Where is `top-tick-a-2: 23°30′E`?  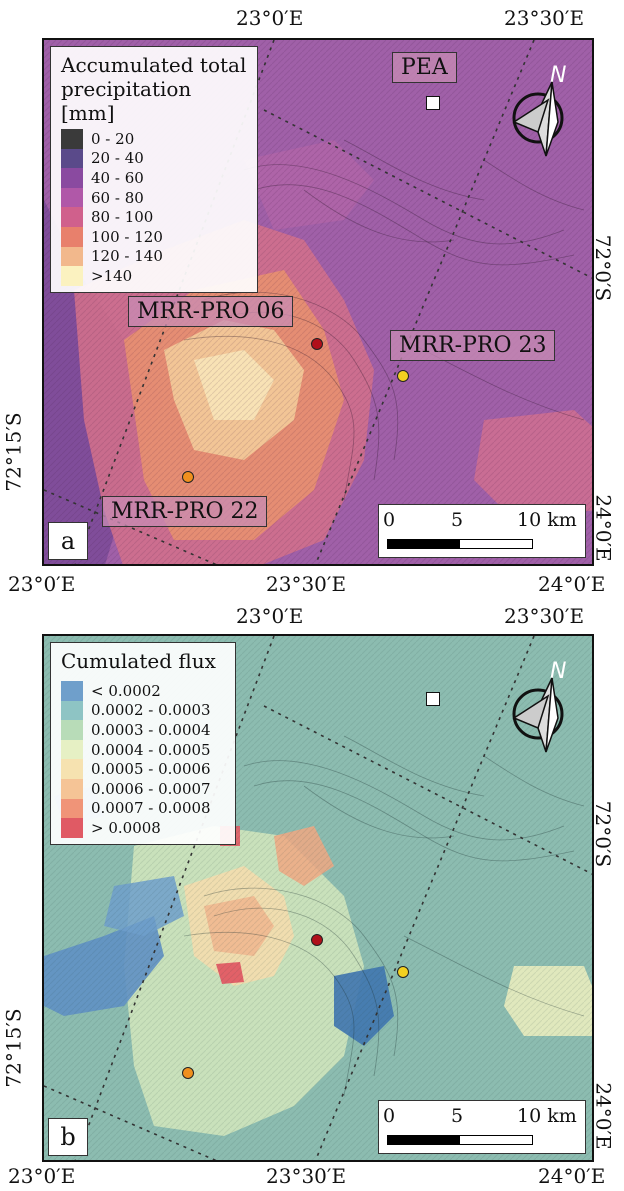
top-tick-a-2: 23°30′E is located at coordinates (544, 18).